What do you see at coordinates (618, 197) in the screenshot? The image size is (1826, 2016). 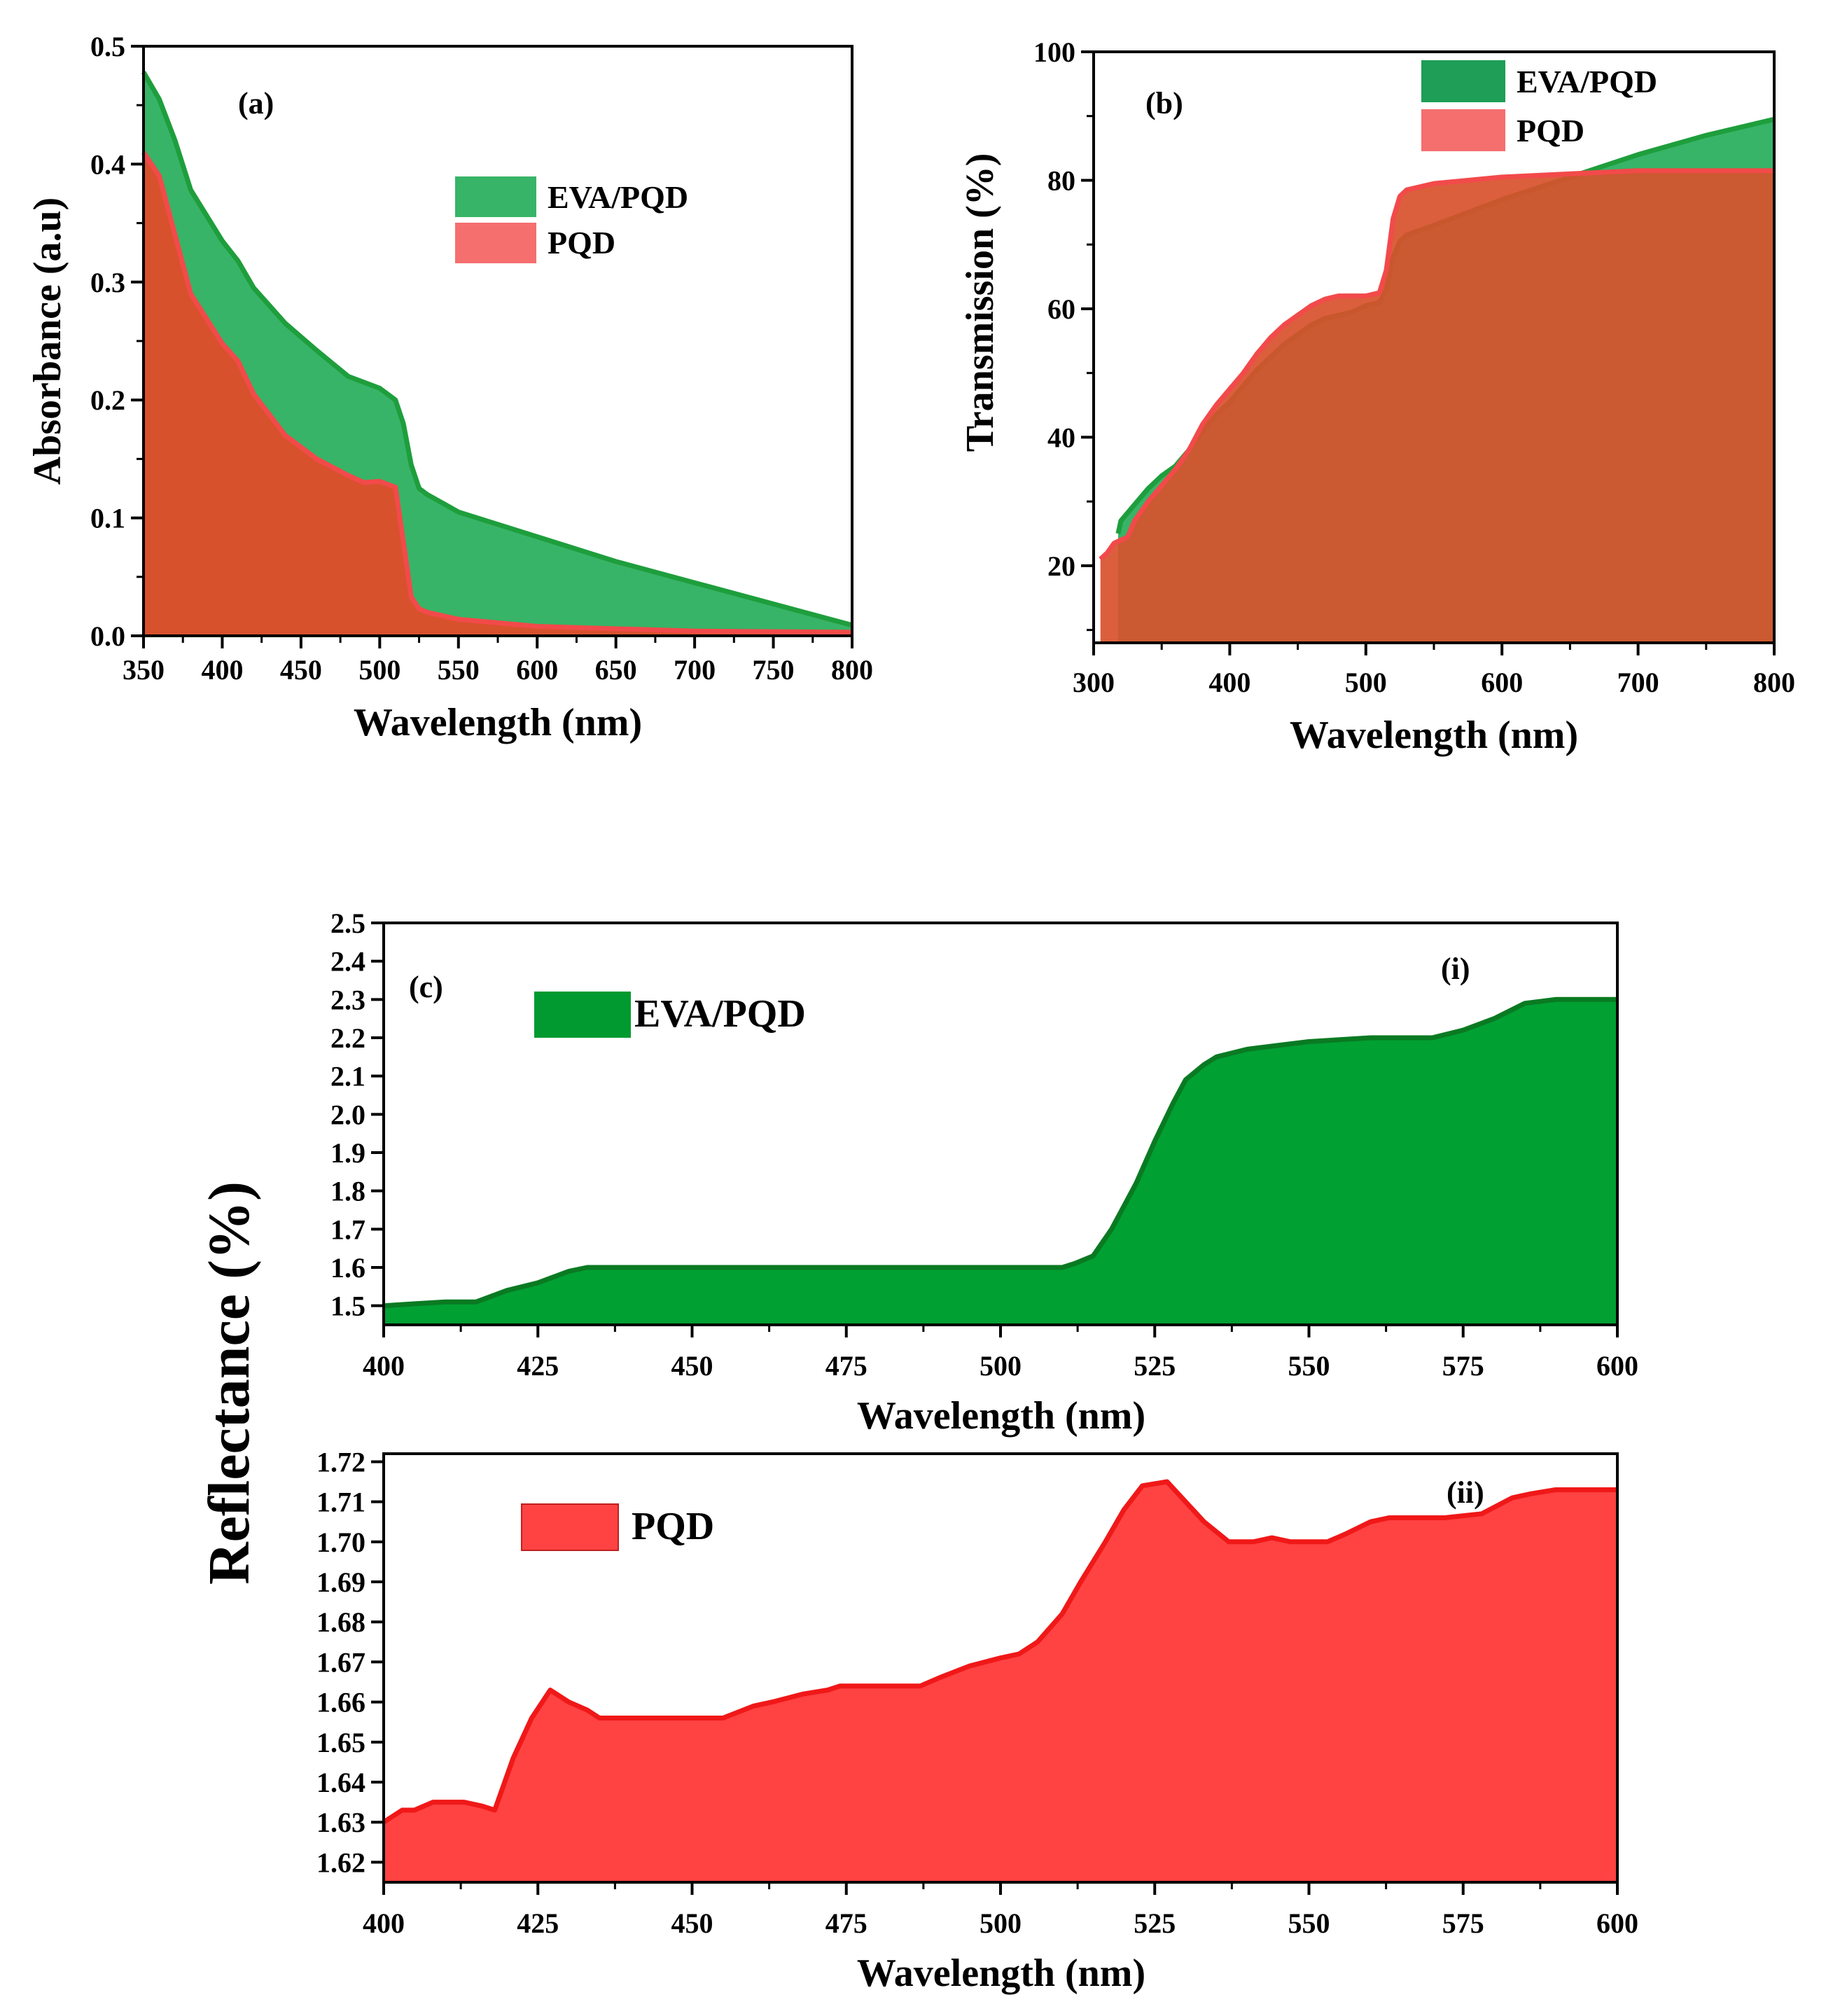 I see `panel-a-legend-label-eva: EVA/PQD` at bounding box center [618, 197].